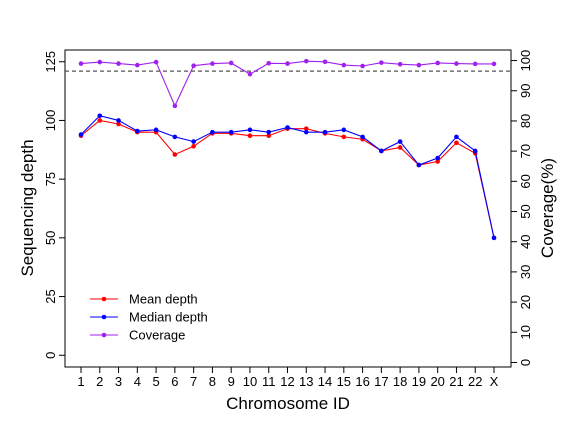  What do you see at coordinates (231, 381) in the screenshot?
I see `x-tick-label: 9` at bounding box center [231, 381].